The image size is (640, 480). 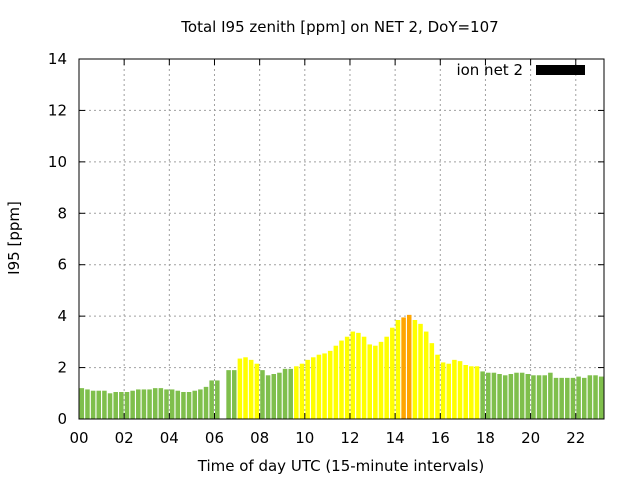 I want to click on y-tick-label: 12, so click(x=57, y=110).